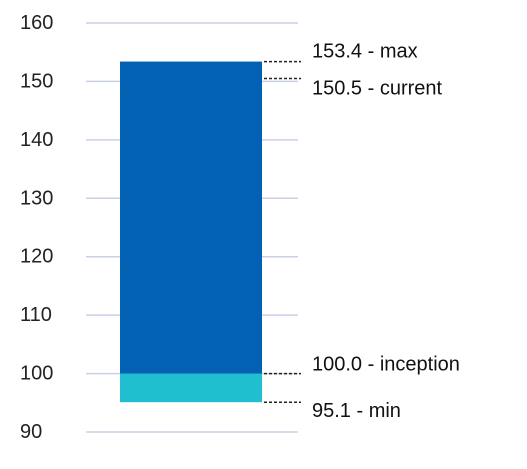 The width and height of the screenshot is (527, 469). What do you see at coordinates (36, 315) in the screenshot?
I see `y-tick-label: 110` at bounding box center [36, 315].